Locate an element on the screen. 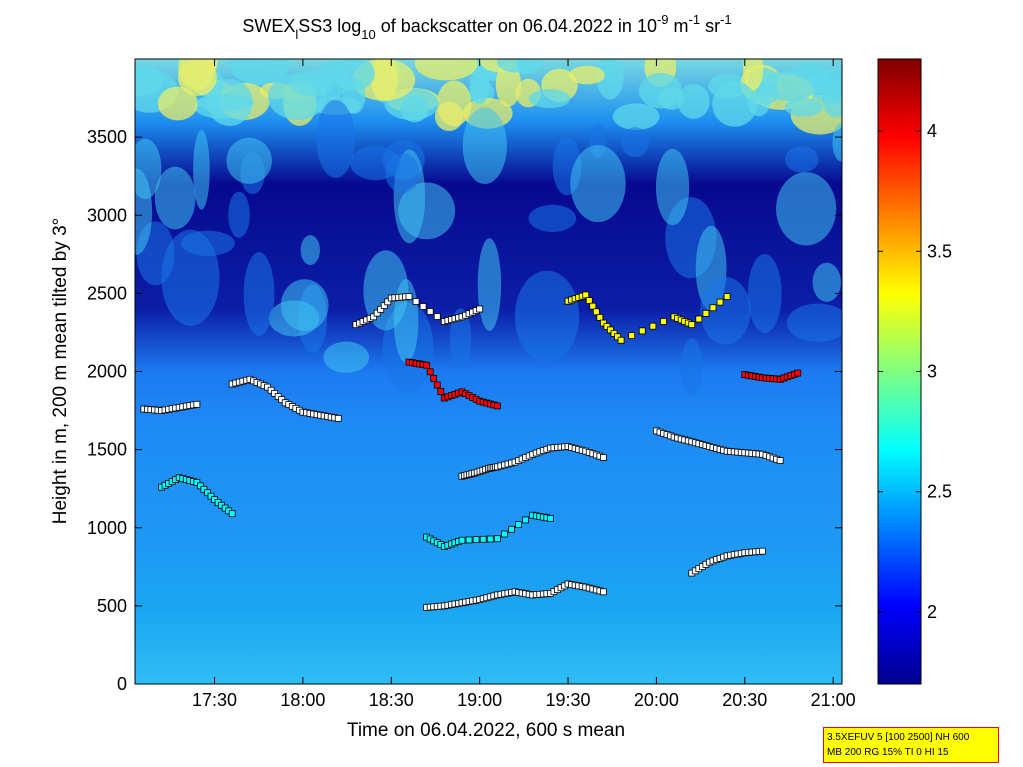  y-tick-label: 1000 is located at coordinates (107, 528).